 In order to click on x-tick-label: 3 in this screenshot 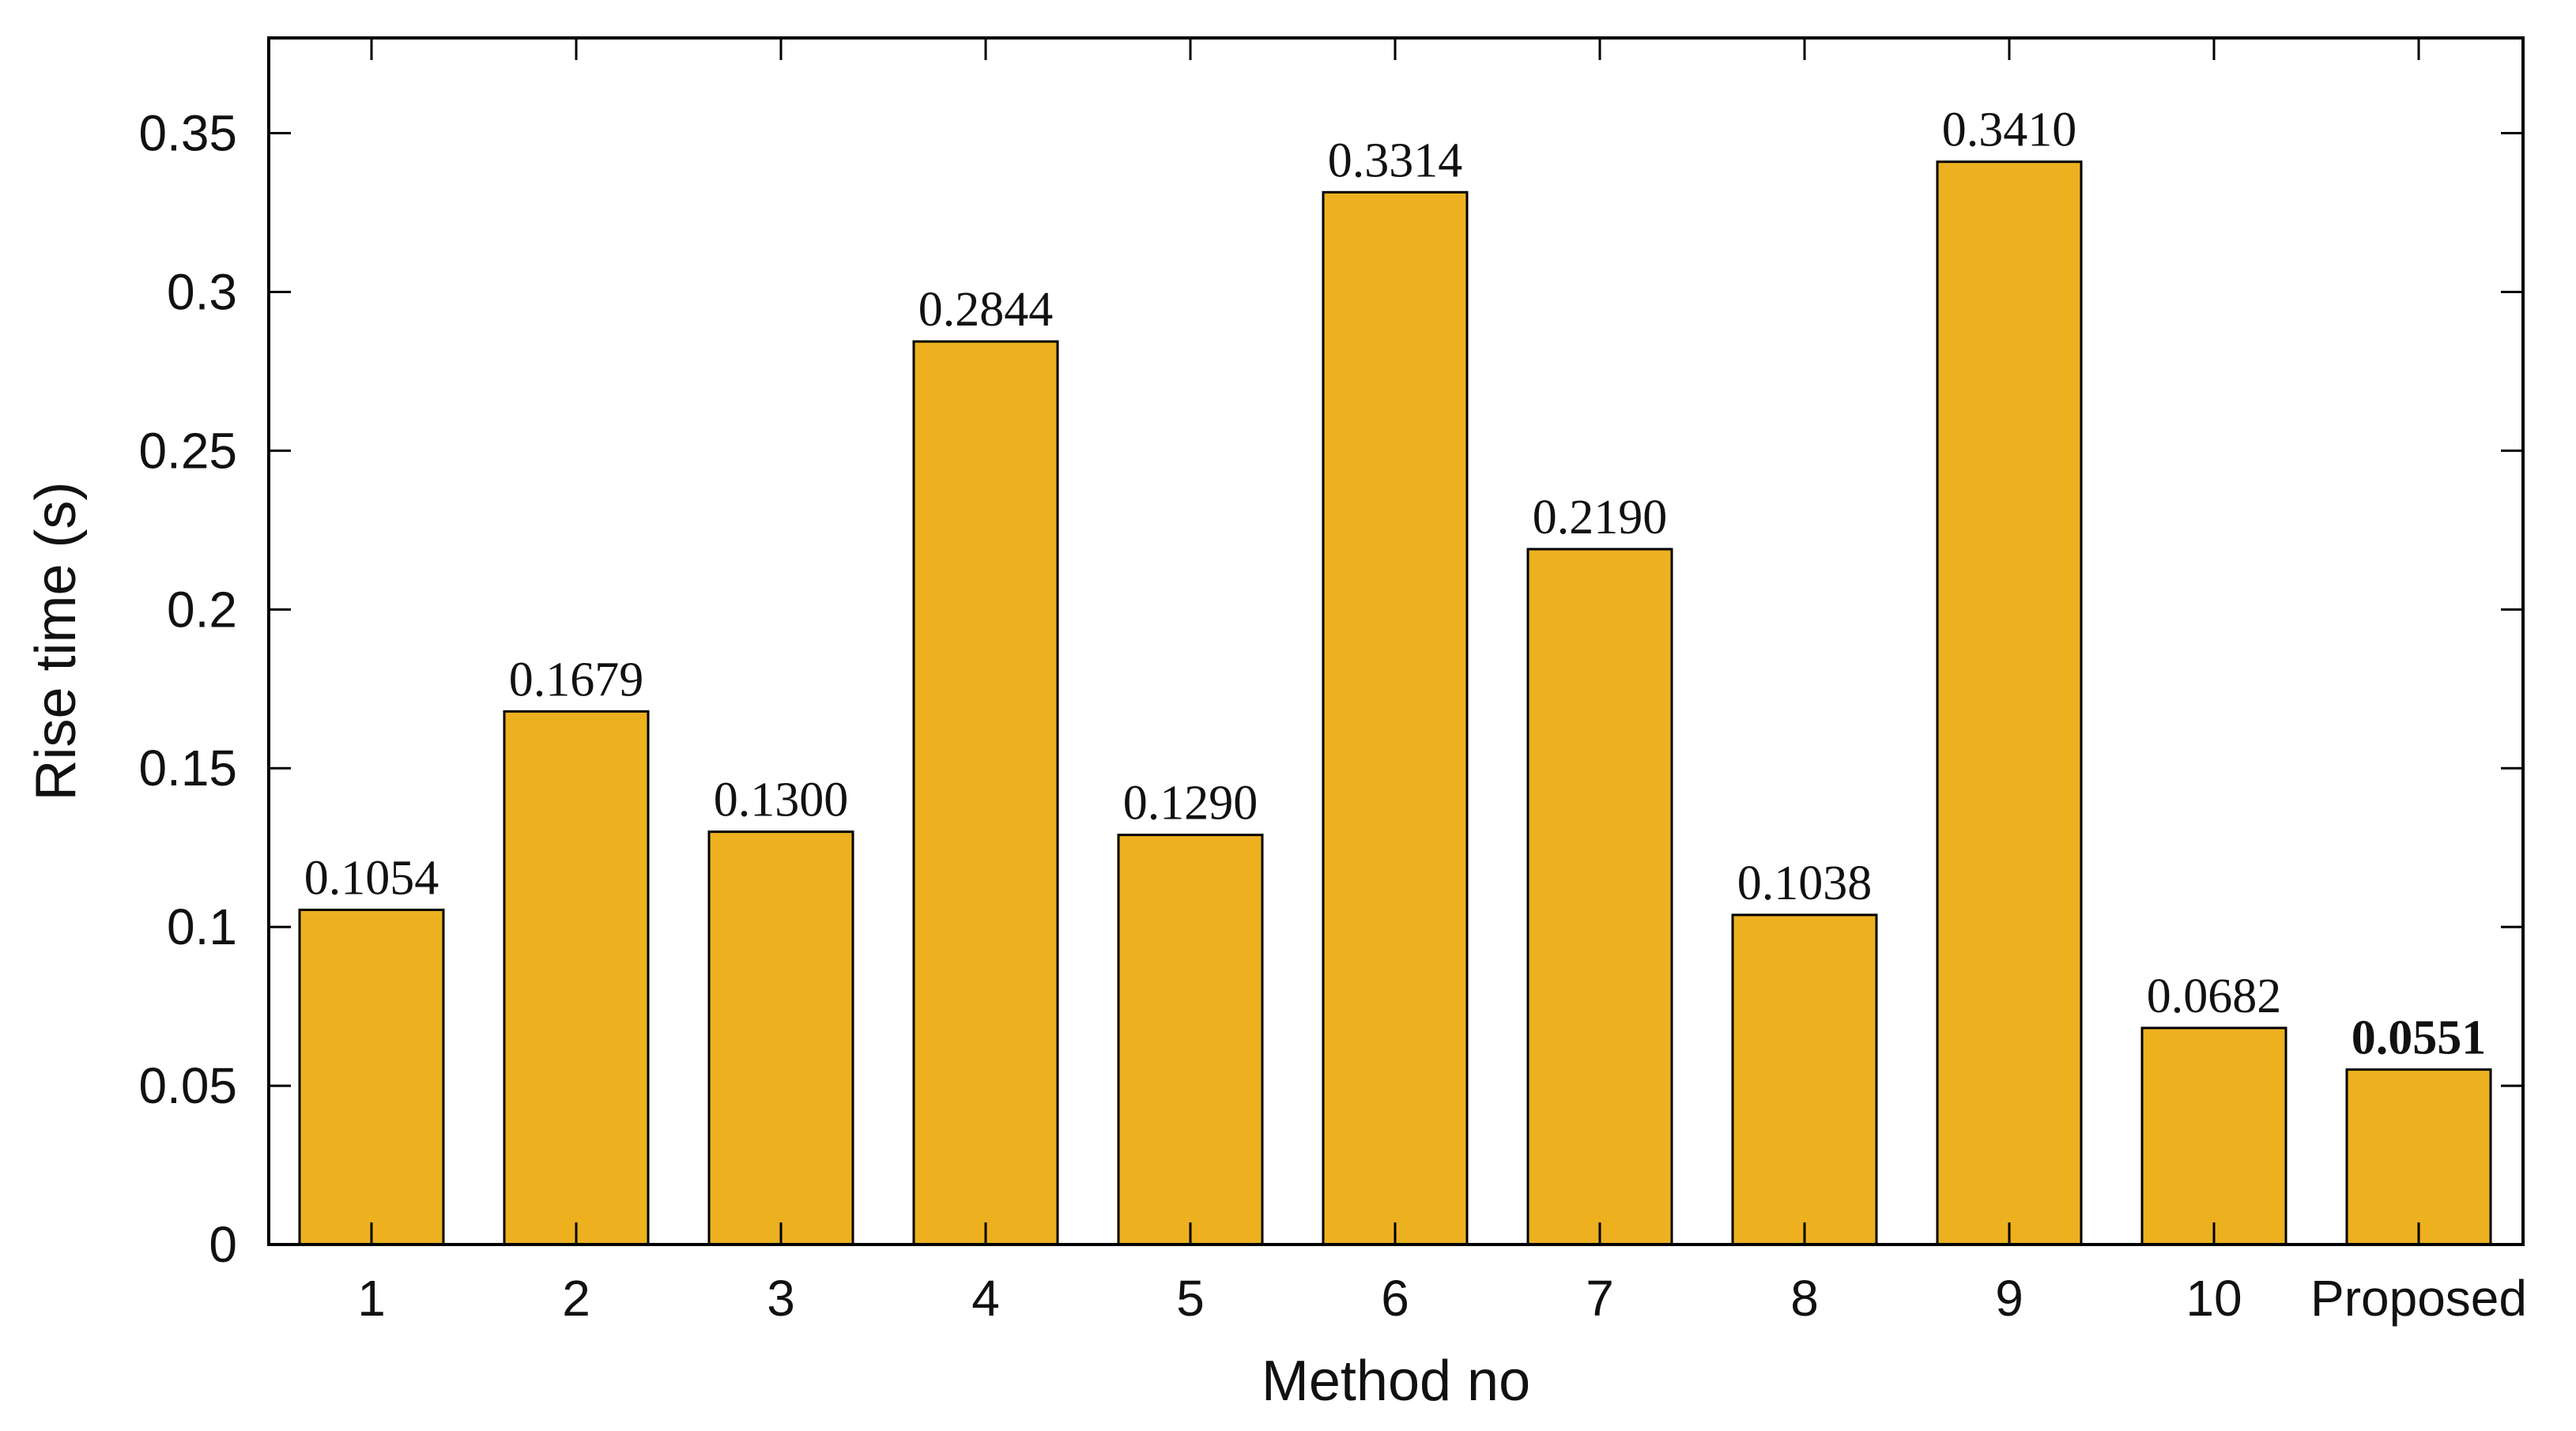, I will do `click(781, 1298)`.